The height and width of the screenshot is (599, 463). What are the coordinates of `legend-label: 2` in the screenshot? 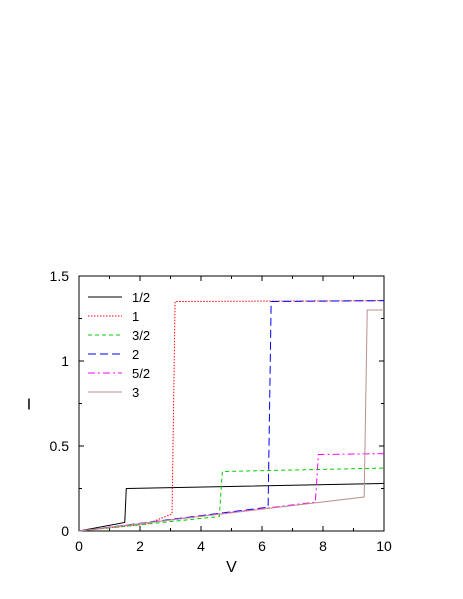 It's located at (135, 354).